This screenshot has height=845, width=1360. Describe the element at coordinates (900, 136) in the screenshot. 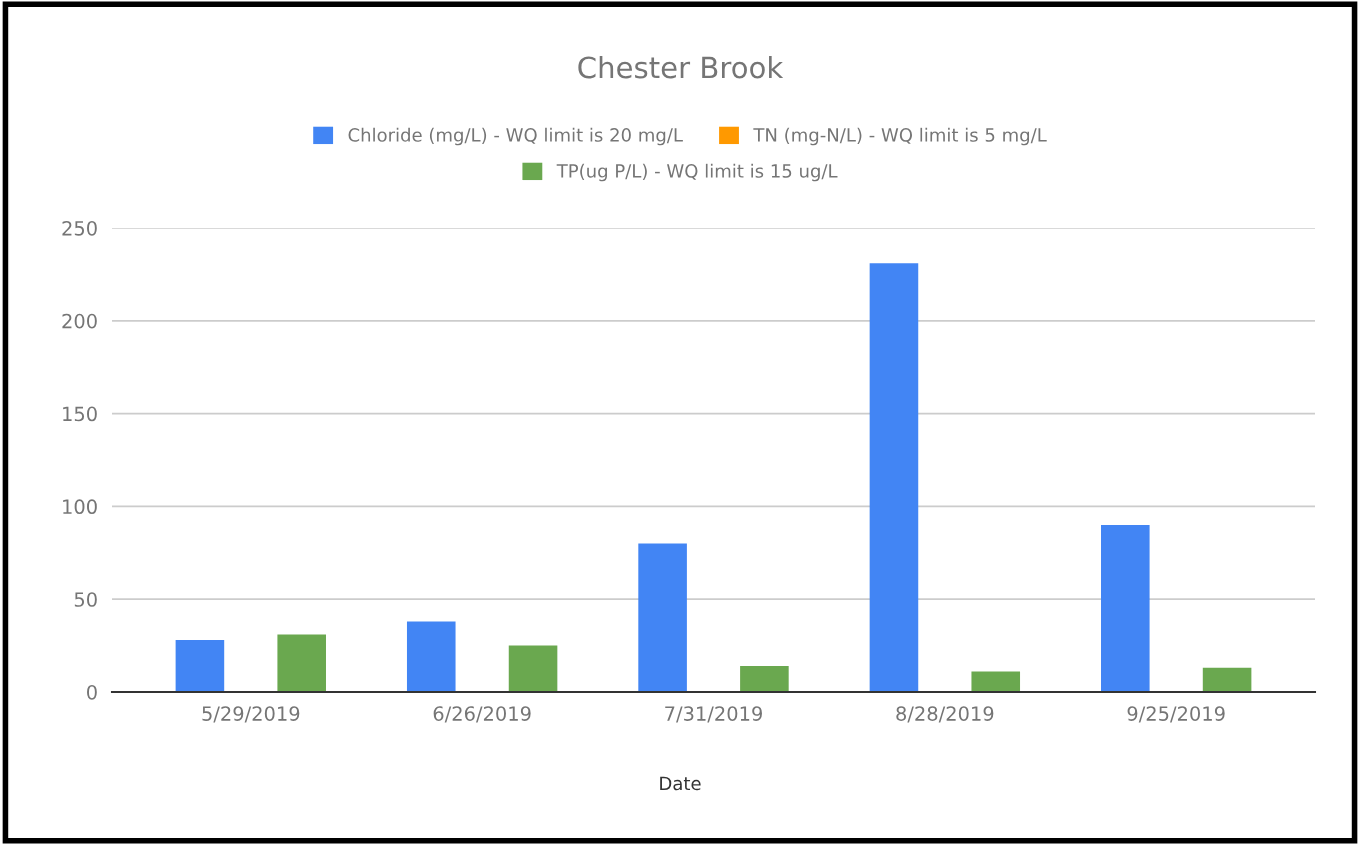

I see `legend-label: TN (mg-N/L) - WQ limit is 5 mg/L` at that location.